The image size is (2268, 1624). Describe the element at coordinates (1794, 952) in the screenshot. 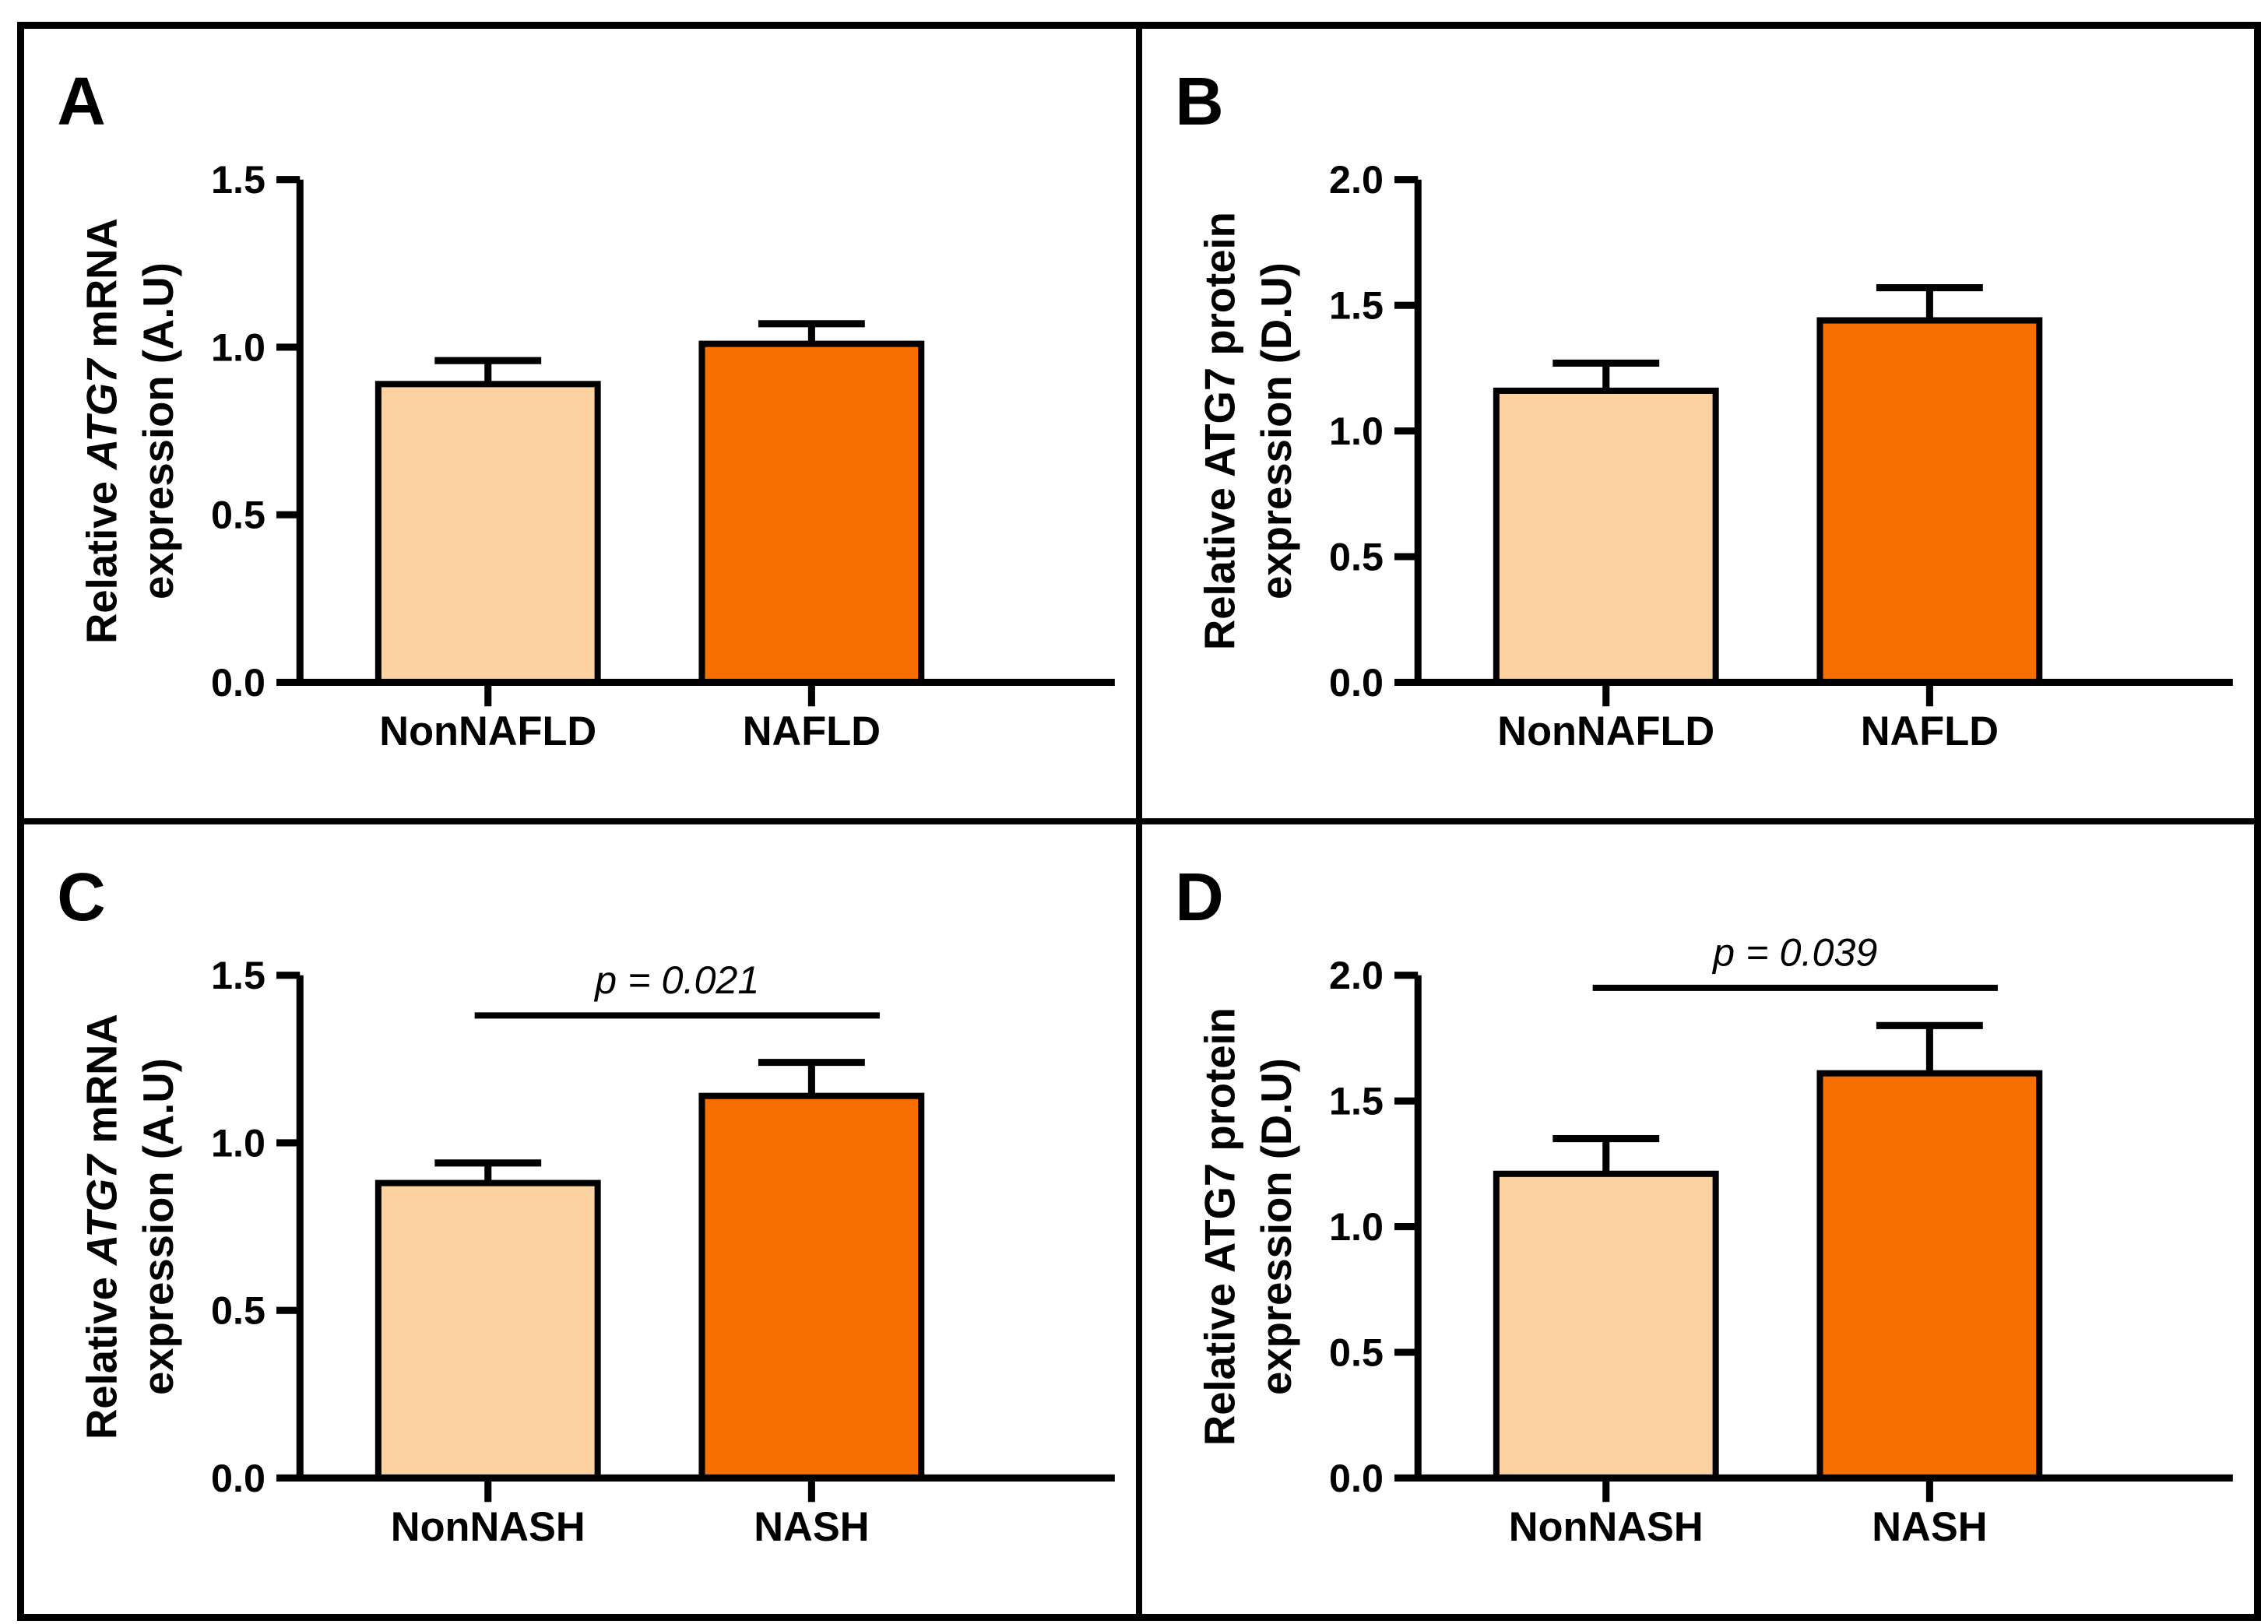

I see `p-value-label: p = 0.039` at that location.